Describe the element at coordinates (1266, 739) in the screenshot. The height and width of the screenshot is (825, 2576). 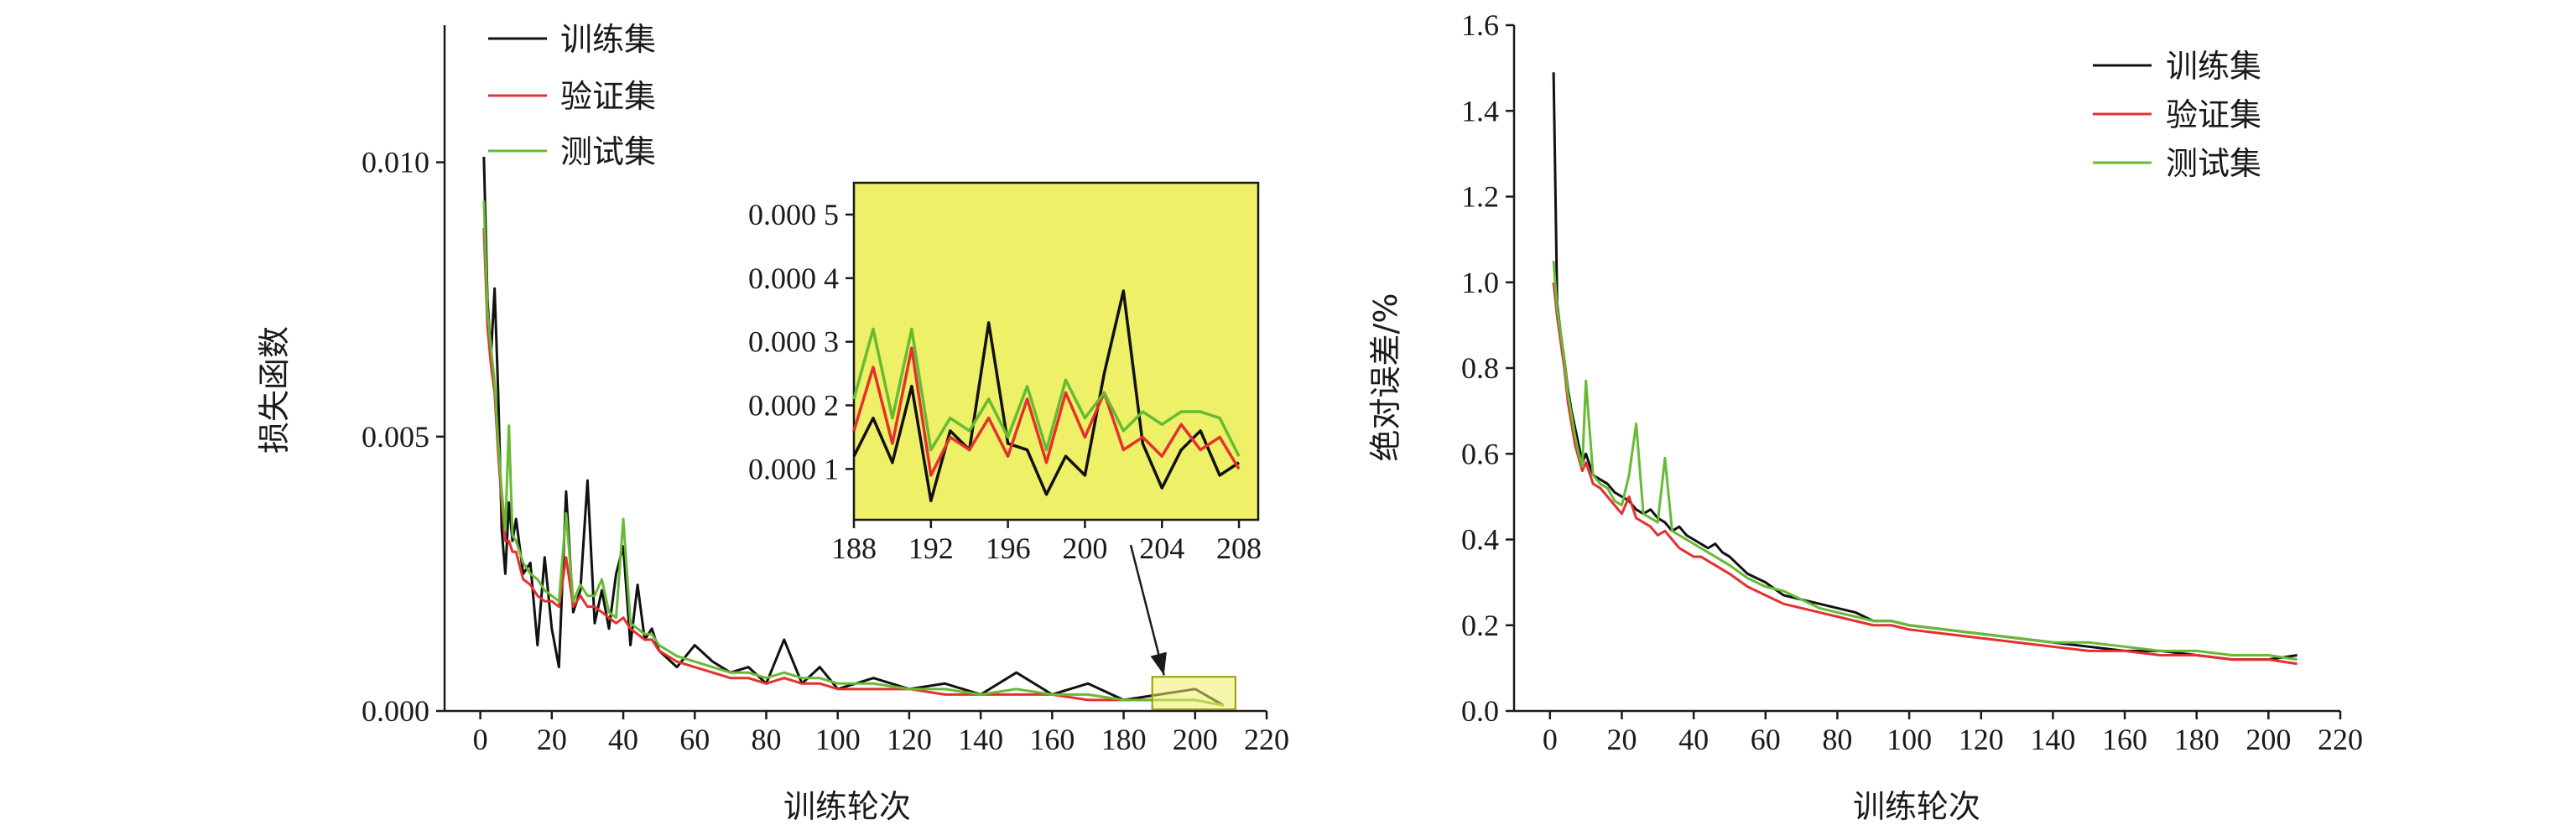
I see `loss-x-tick-label: 220` at that location.